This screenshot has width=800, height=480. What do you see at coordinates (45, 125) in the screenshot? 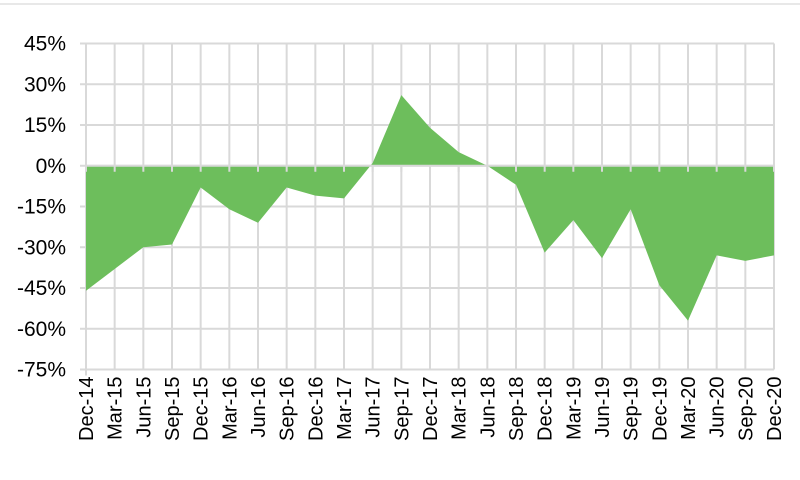
I see `y-tick-label: 15%` at bounding box center [45, 125].